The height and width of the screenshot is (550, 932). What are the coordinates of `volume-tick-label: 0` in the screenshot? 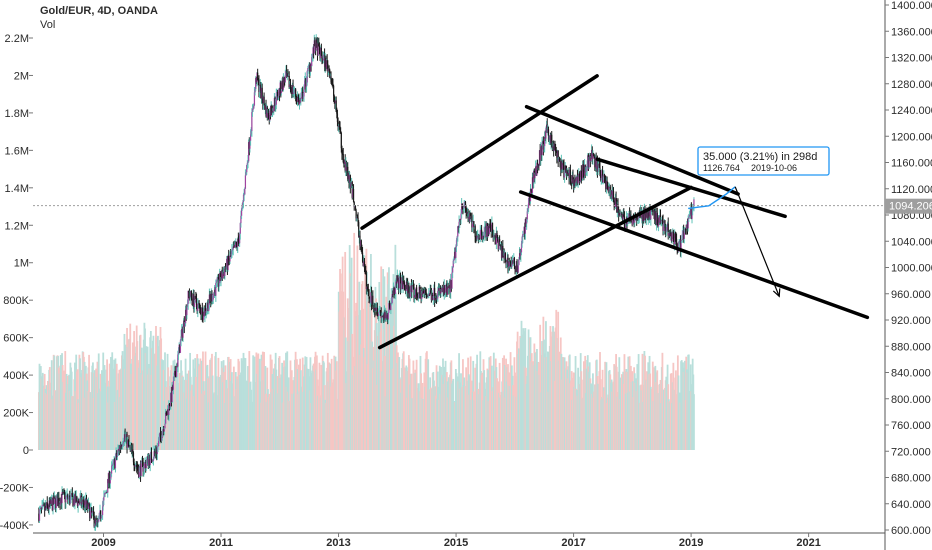 It's located at (26, 451).